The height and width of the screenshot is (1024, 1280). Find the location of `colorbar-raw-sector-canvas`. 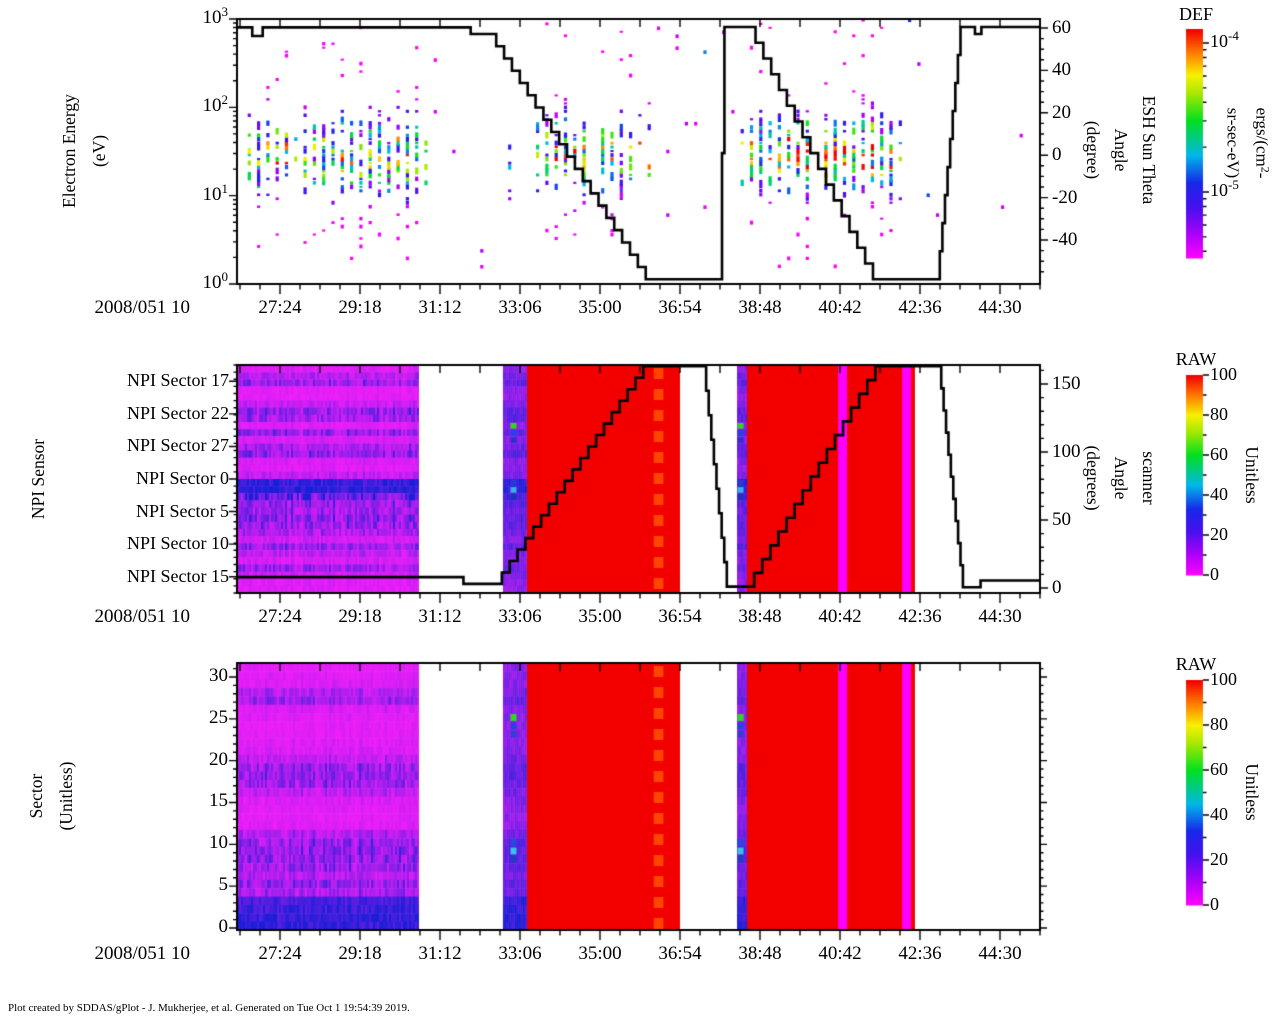

colorbar-raw-sector-canvas is located at coordinates (1199, 792).